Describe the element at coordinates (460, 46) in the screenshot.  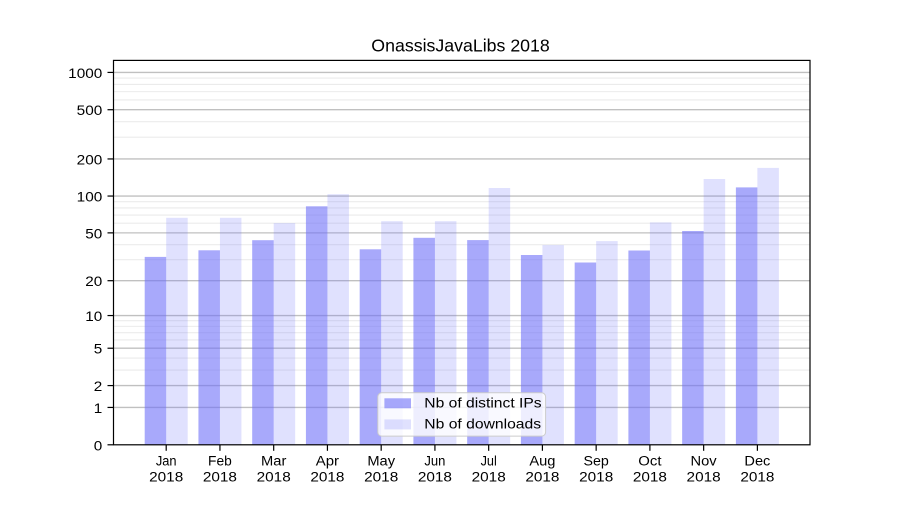
I see `svg-text: OnassisJavaLibs 2018` at that location.